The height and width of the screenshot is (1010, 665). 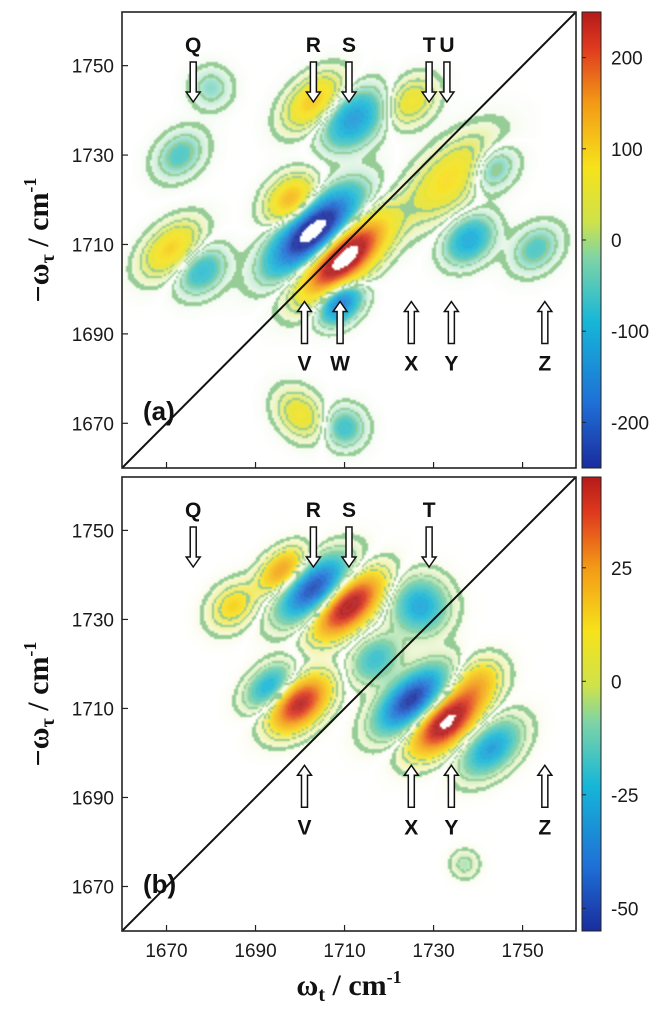 What do you see at coordinates (39, 240) in the screenshot?
I see `y-axis-label-a: −ωτ / cm-1` at bounding box center [39, 240].